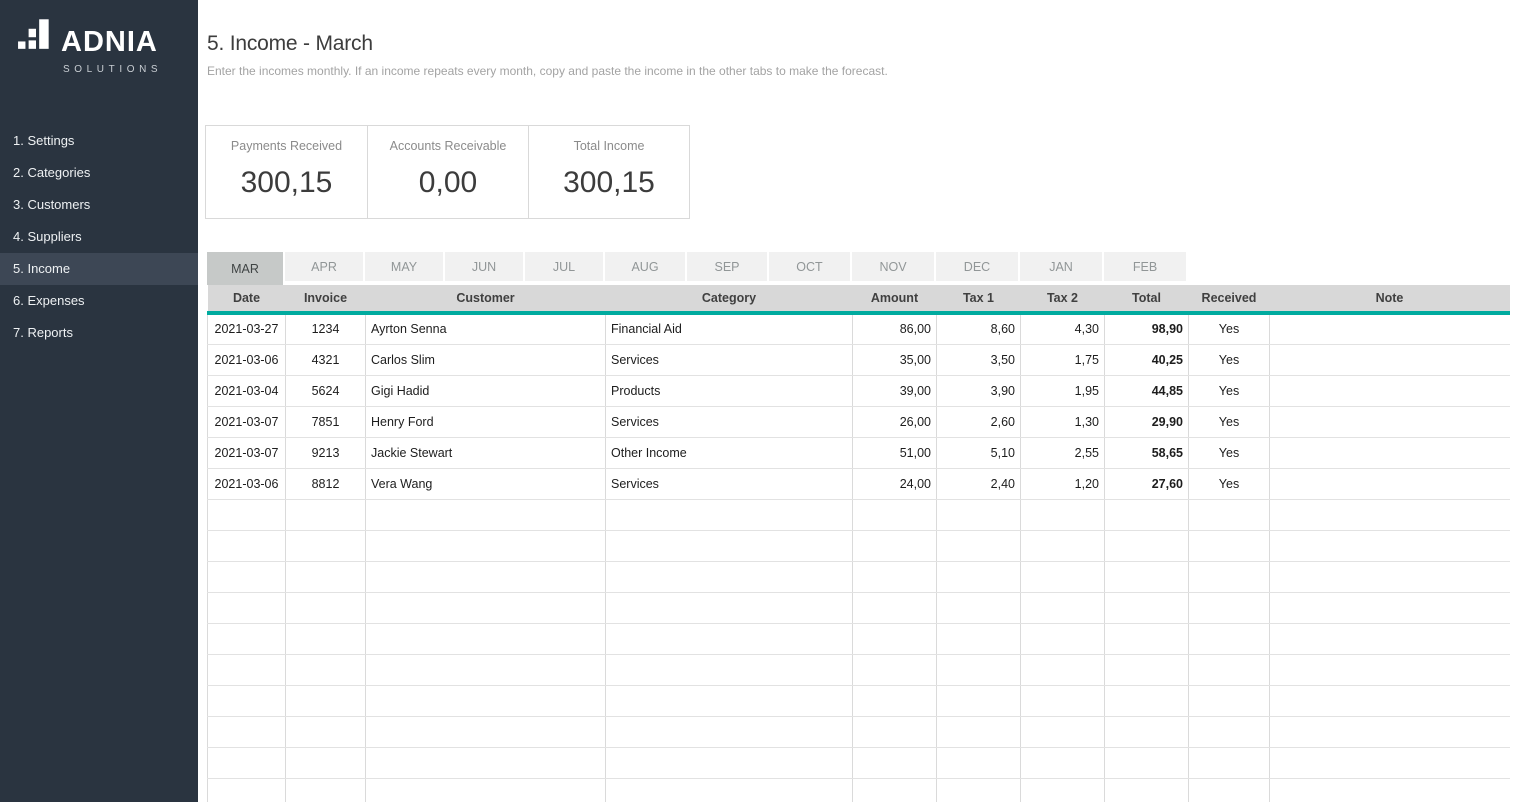 The width and height of the screenshot is (1514, 802). I want to click on cell-customer: Carlos Slim, so click(485, 360).